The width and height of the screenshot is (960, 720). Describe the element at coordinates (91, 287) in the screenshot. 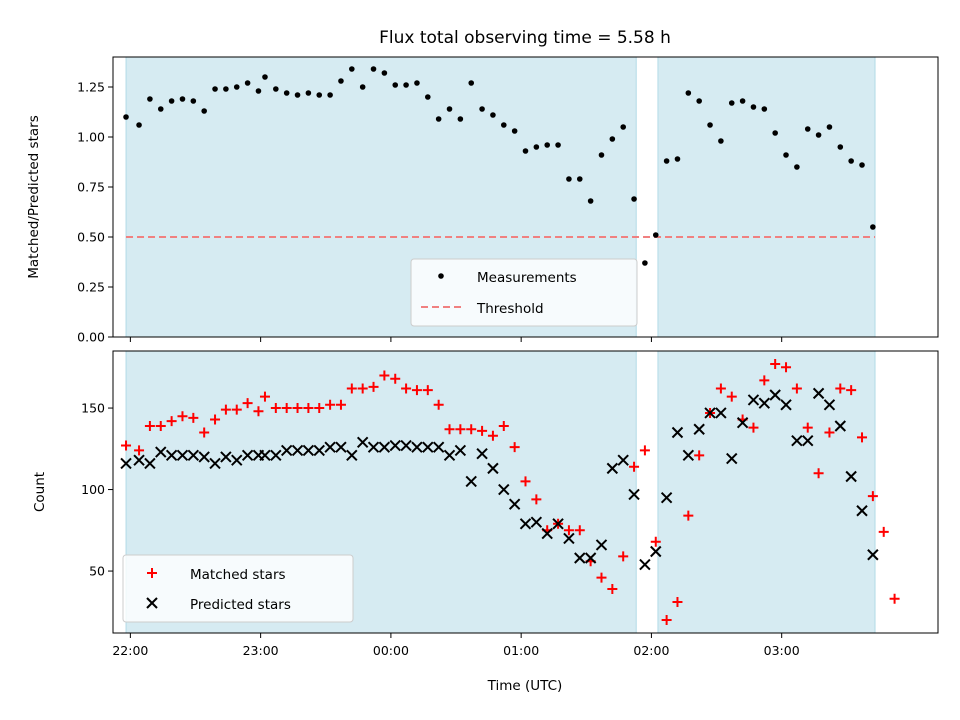

I see `y-tick-label: 0.25` at that location.